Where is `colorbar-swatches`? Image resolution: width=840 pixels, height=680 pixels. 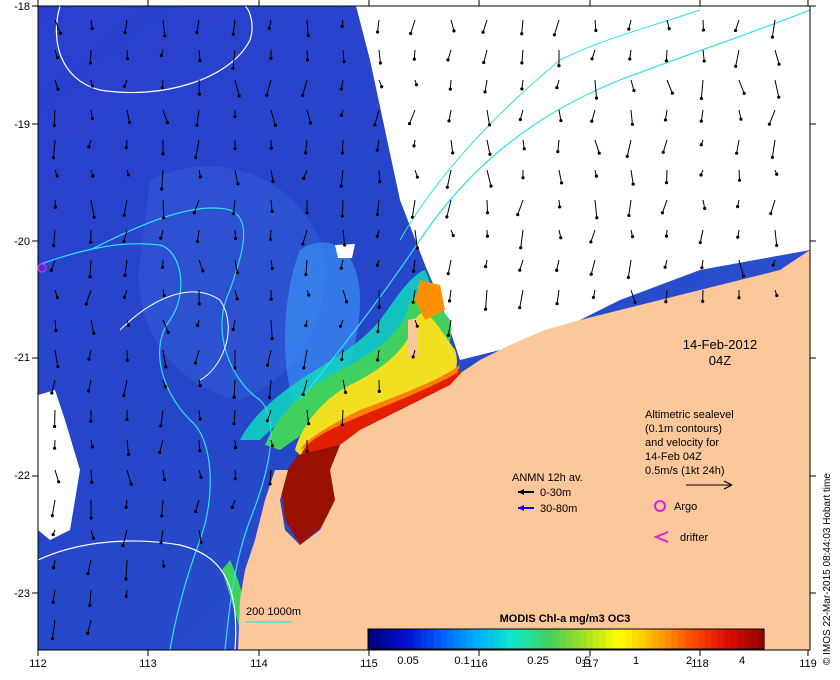
colorbar-swatches is located at coordinates (566, 639).